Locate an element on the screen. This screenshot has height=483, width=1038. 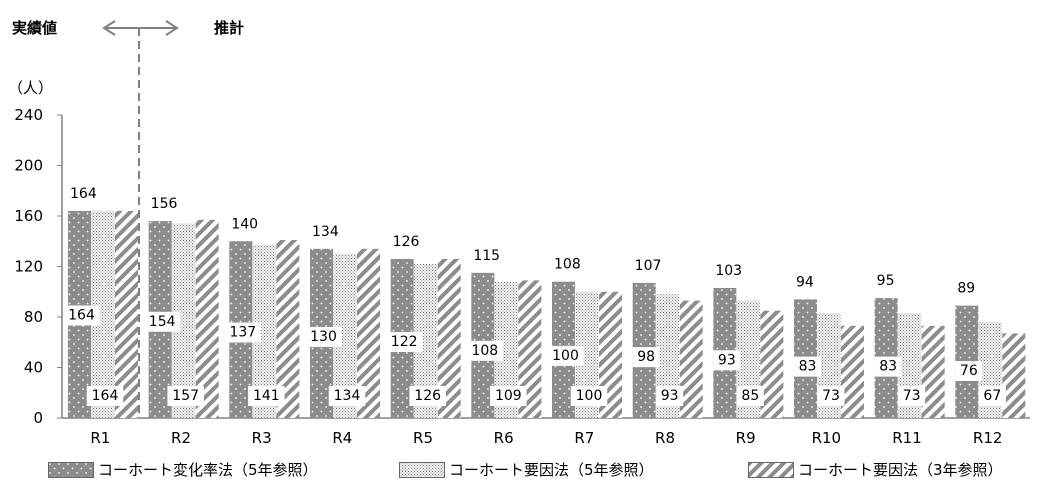
data-label-R2-series-2: 157 is located at coordinates (185, 396).